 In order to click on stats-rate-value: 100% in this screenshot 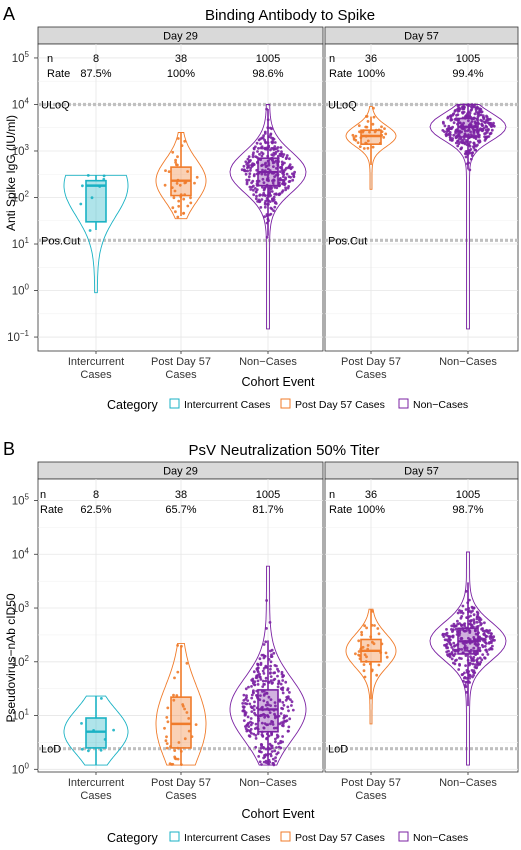, I will do `click(181, 74)`.